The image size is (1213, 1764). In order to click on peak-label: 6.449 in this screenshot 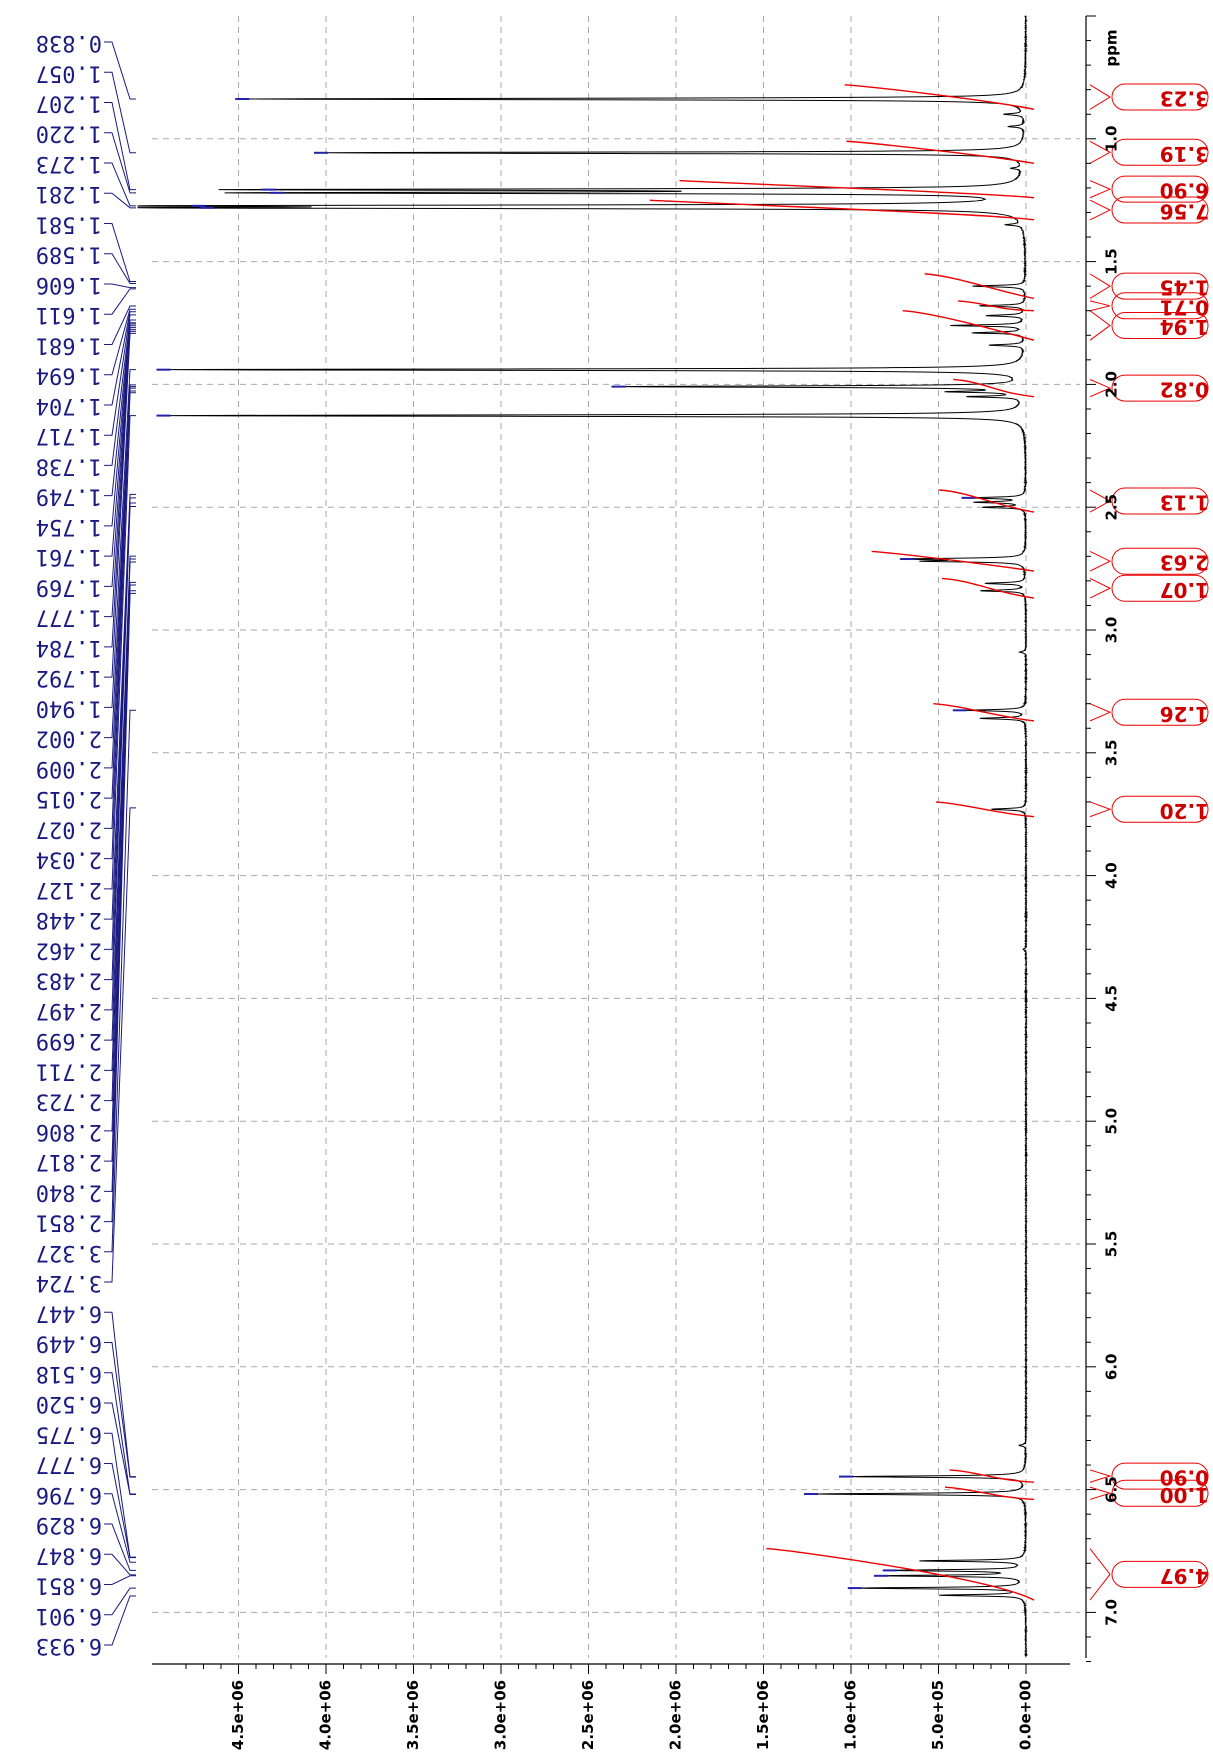, I will do `click(69, 1343)`.